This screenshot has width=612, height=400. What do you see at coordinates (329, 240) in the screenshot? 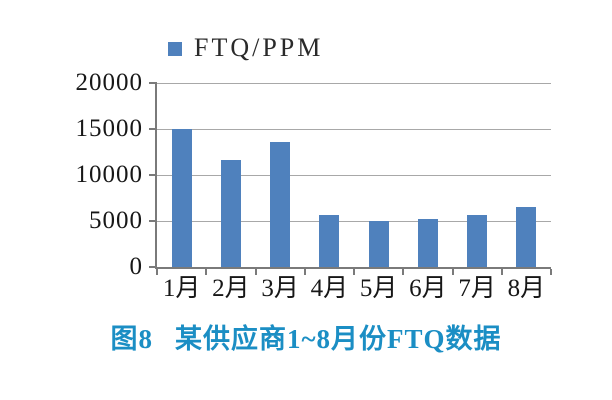
I see `bar-4月` at bounding box center [329, 240].